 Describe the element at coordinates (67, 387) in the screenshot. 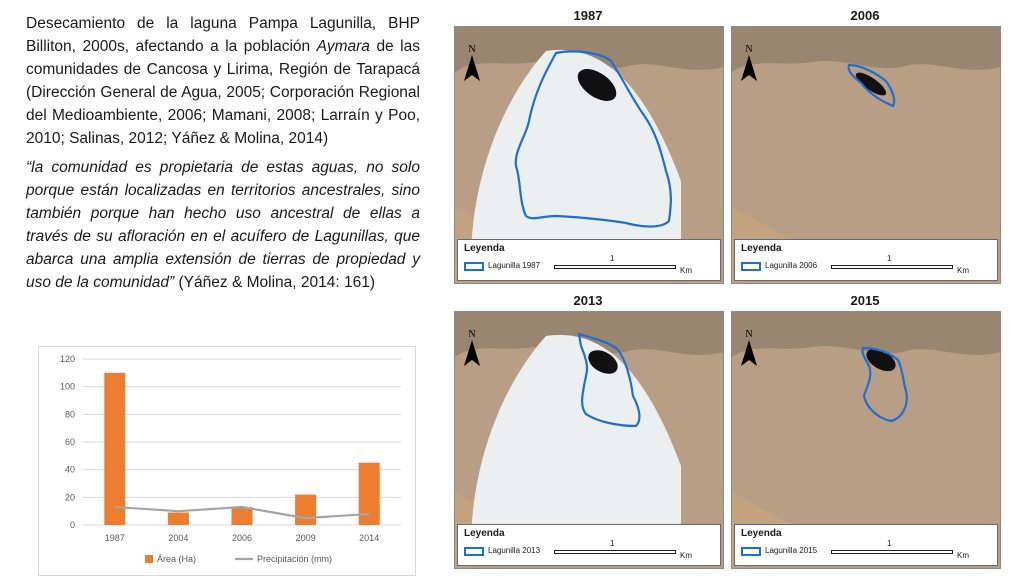

I see `y-tick-label: 100` at that location.